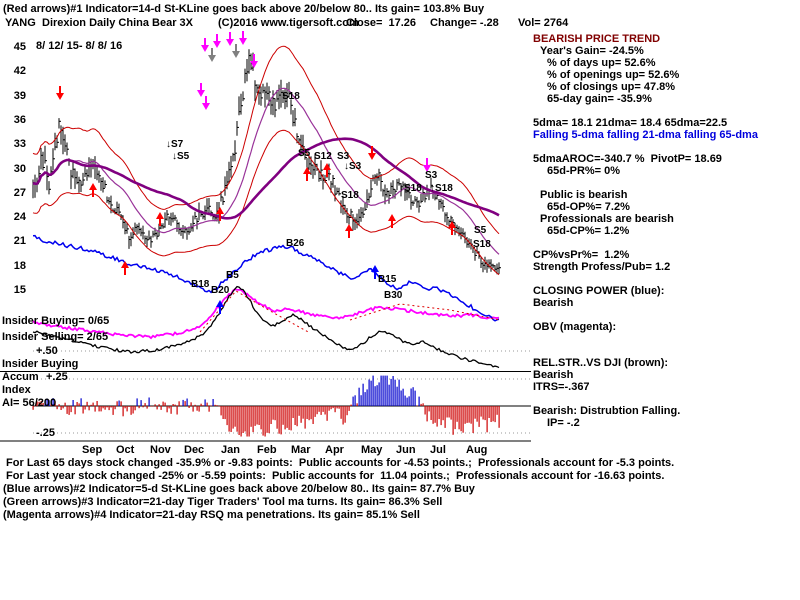 The height and width of the screenshot is (600, 800). Describe the element at coordinates (464, 23) in the screenshot. I see `change-value: Change= -.28` at that location.